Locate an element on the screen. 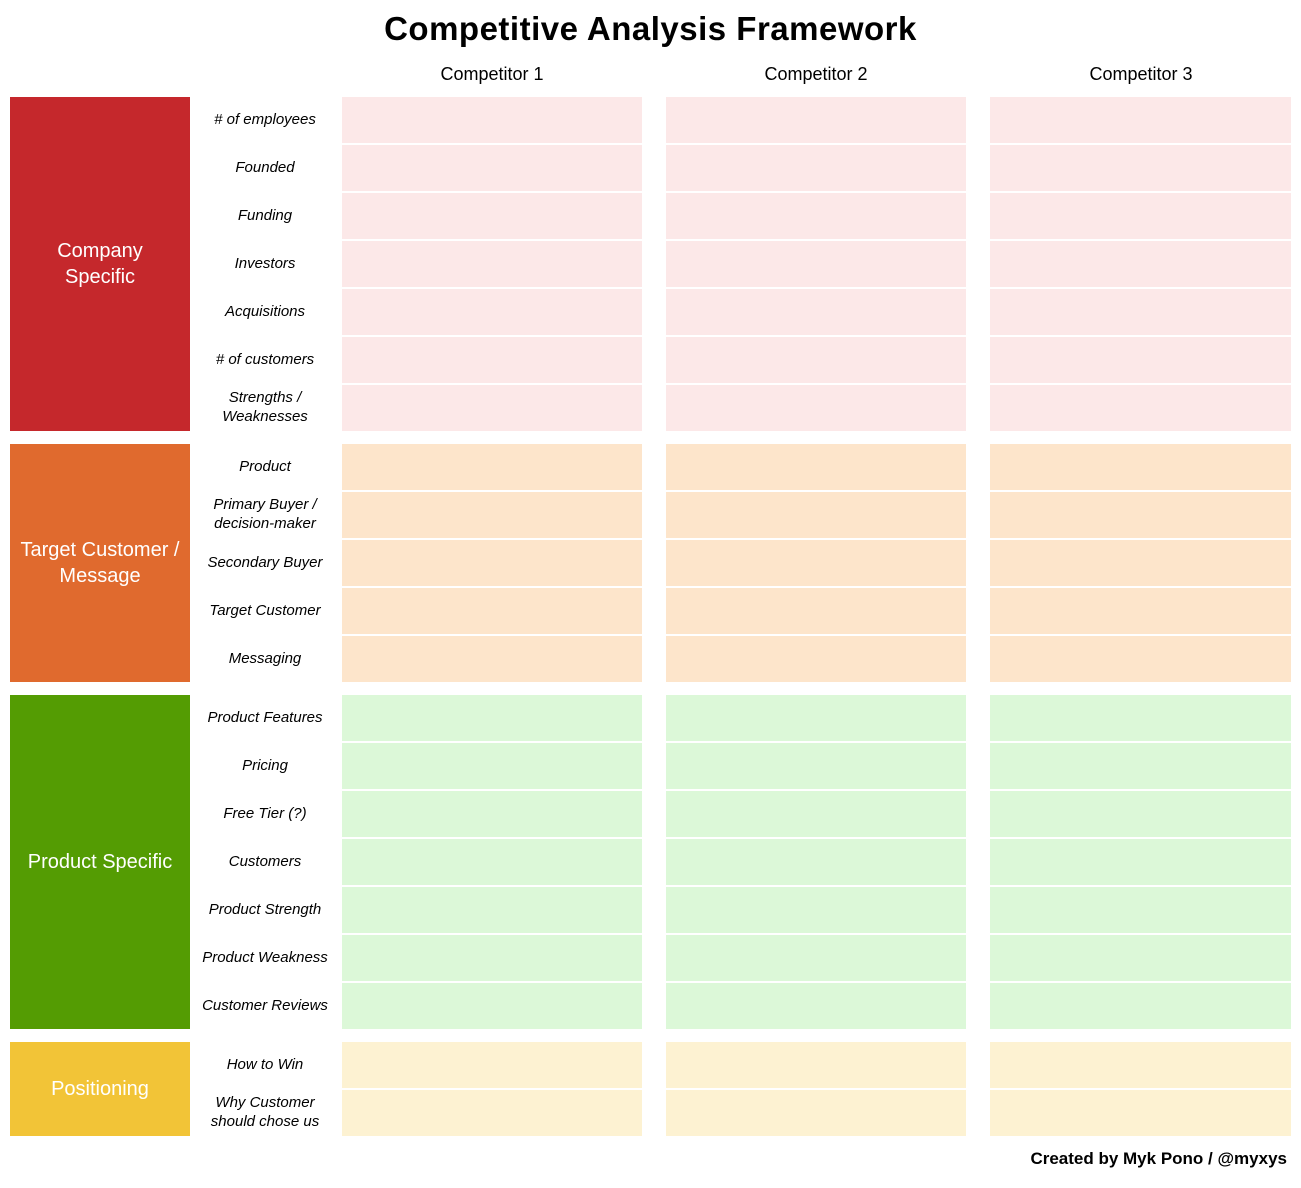 The height and width of the screenshot is (1188, 1301). row-of-employees: # of employees is located at coordinates (740, 120).